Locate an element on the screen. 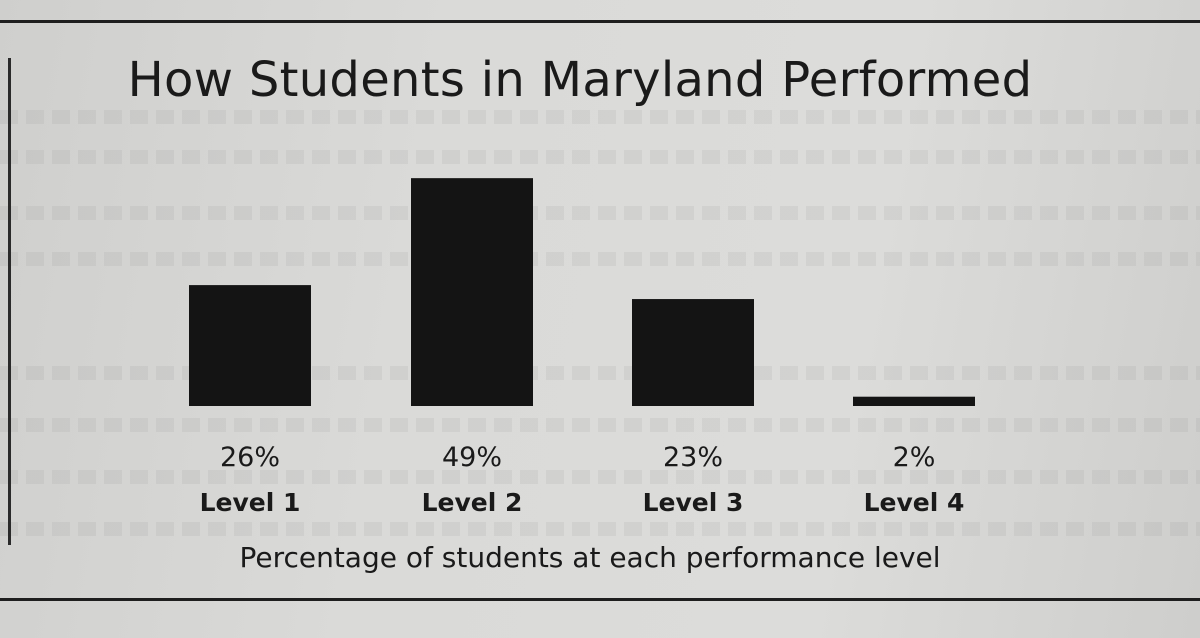 The width and height of the screenshot is (1200, 638). category-label: Level 4 is located at coordinates (914, 502).